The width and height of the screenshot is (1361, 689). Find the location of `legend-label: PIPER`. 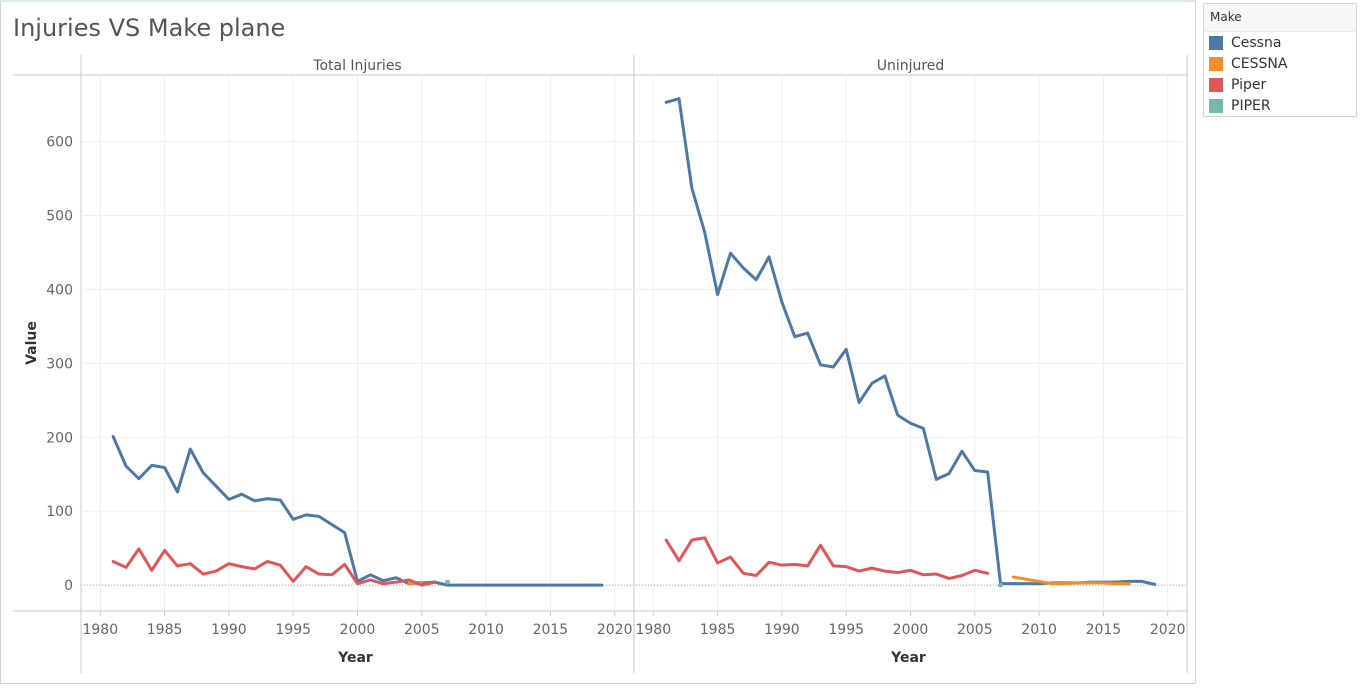

legend-label: PIPER is located at coordinates (1251, 105).